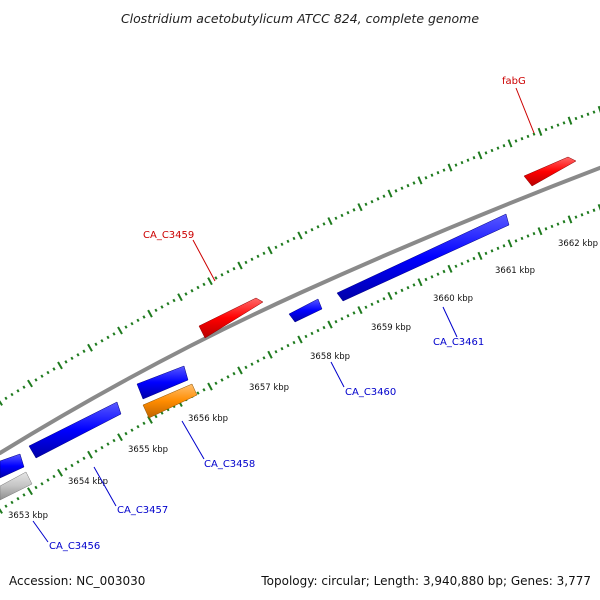 Image resolution: width=600 pixels, height=600 pixels. Describe the element at coordinates (453, 299) in the screenshot. I see `tick-label-3660: 3660 kbp` at that location.